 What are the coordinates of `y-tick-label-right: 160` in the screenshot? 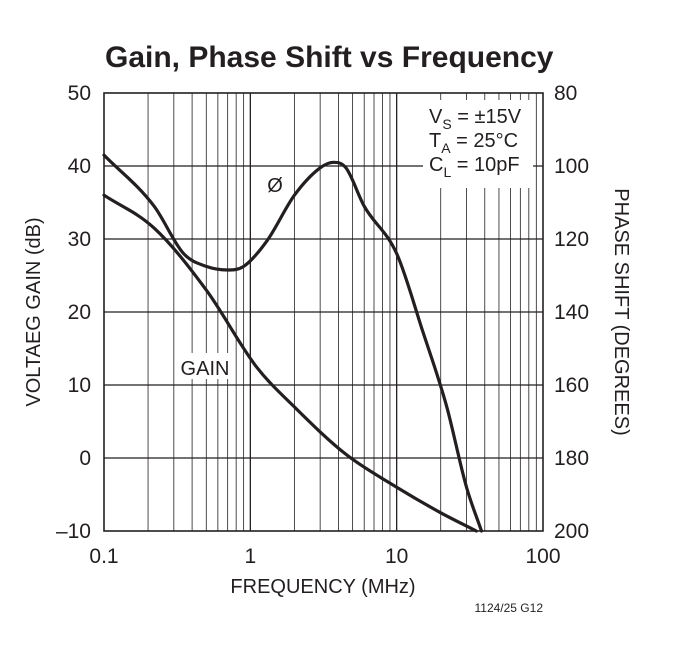 It's located at (571, 385).